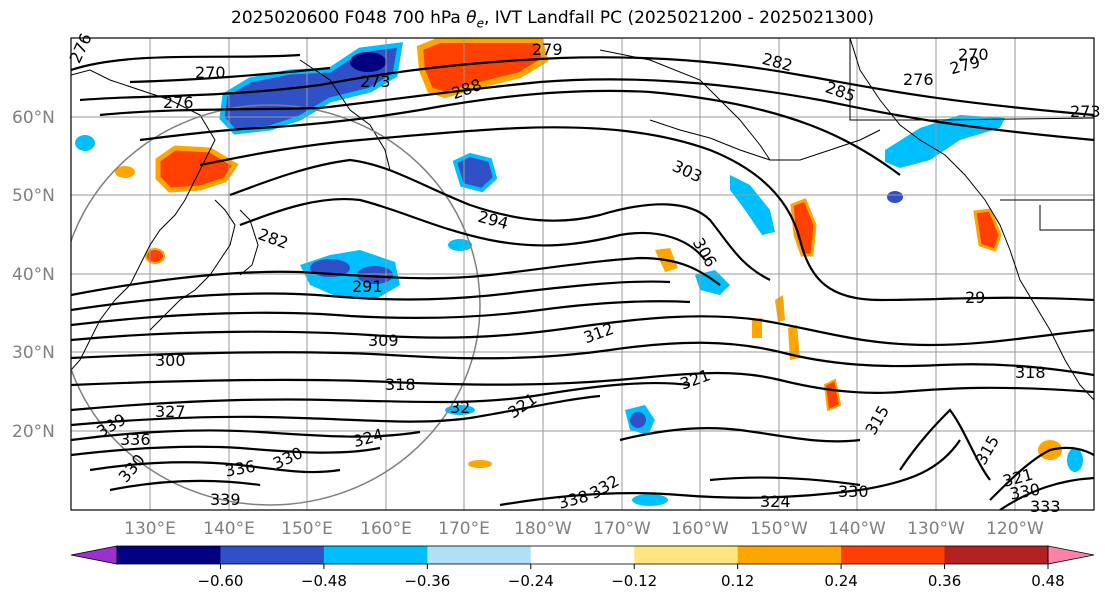  I want to click on colorbar-tick-label: −0.36, so click(427, 581).